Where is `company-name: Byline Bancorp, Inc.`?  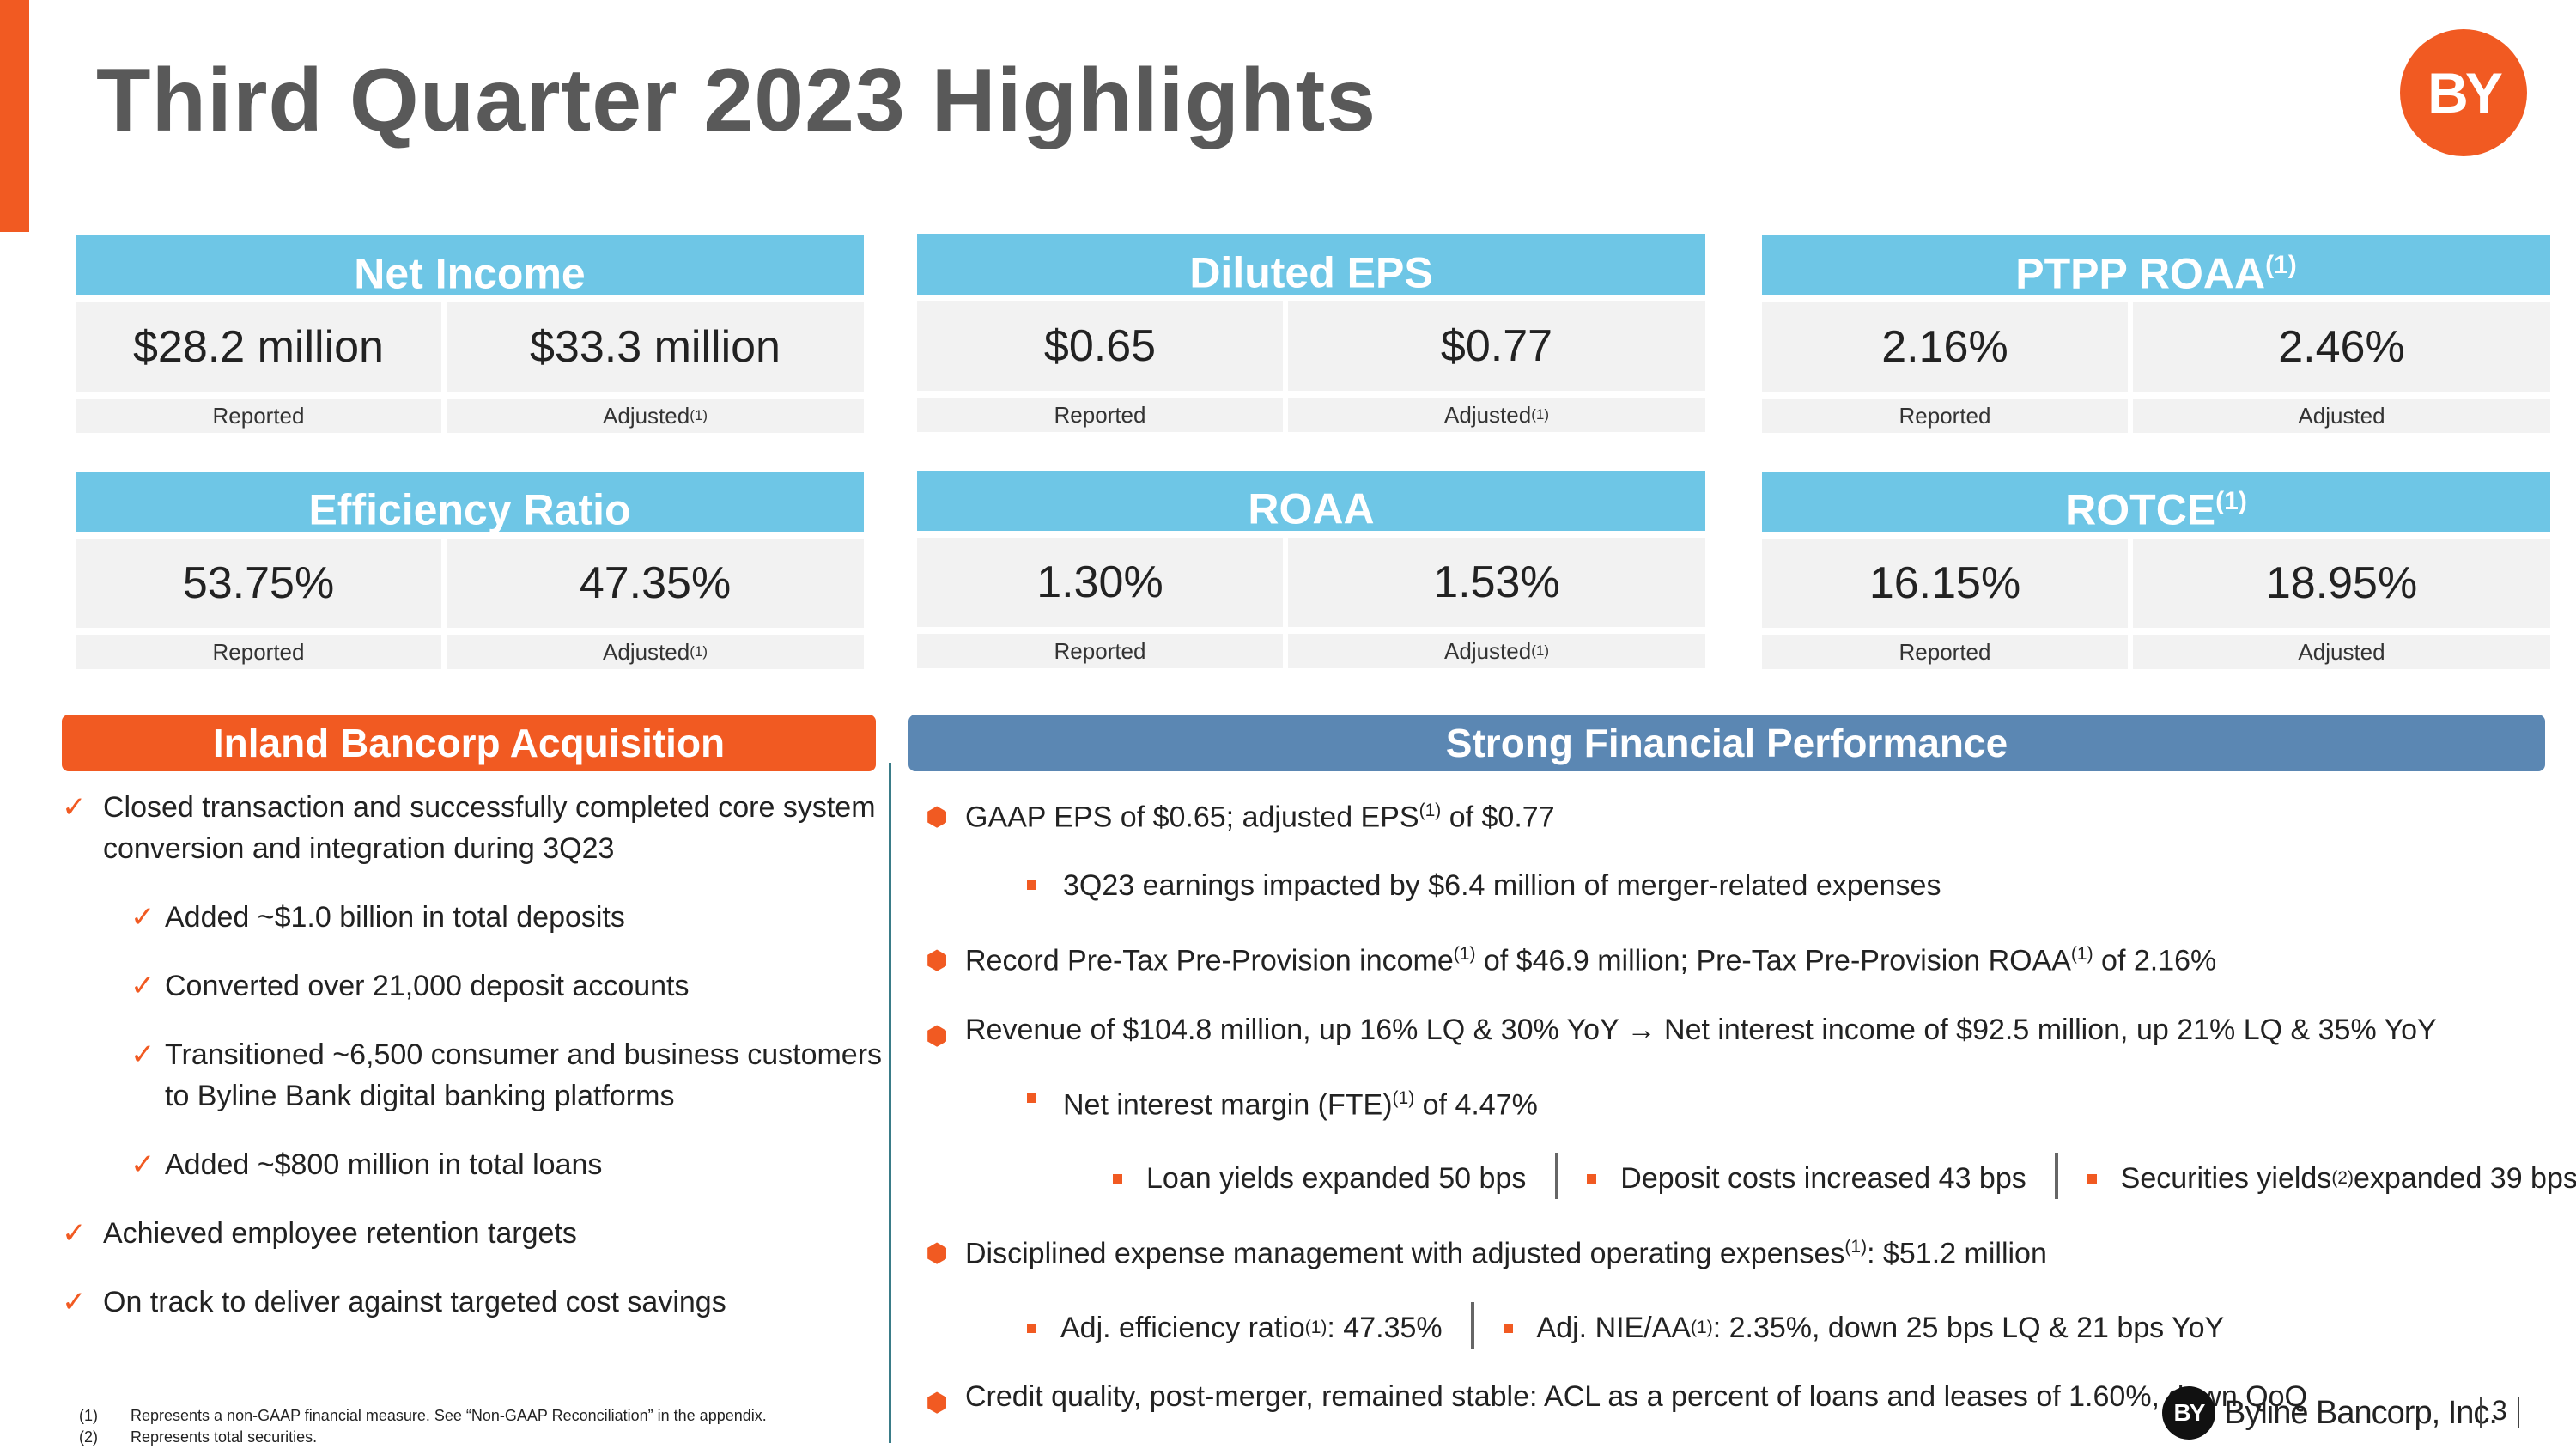 company-name: Byline Bancorp, Inc. is located at coordinates (2361, 1412).